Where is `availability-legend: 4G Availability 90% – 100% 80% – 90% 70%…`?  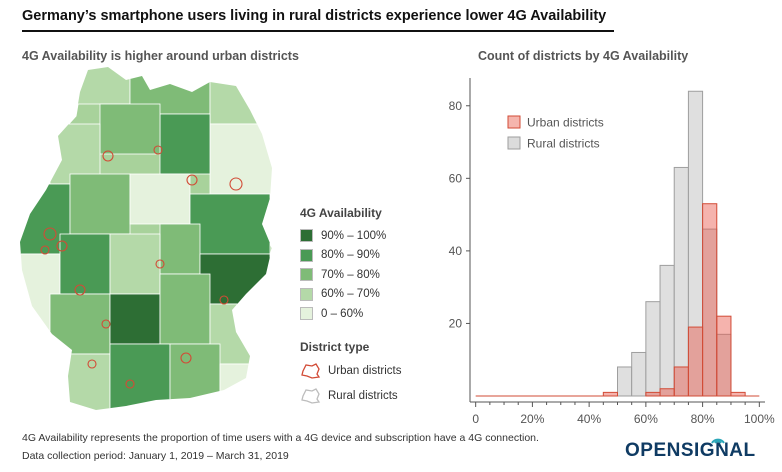
availability-legend: 4G Availability 90% – 100% 80% – 90% 70%… is located at coordinates (365, 265).